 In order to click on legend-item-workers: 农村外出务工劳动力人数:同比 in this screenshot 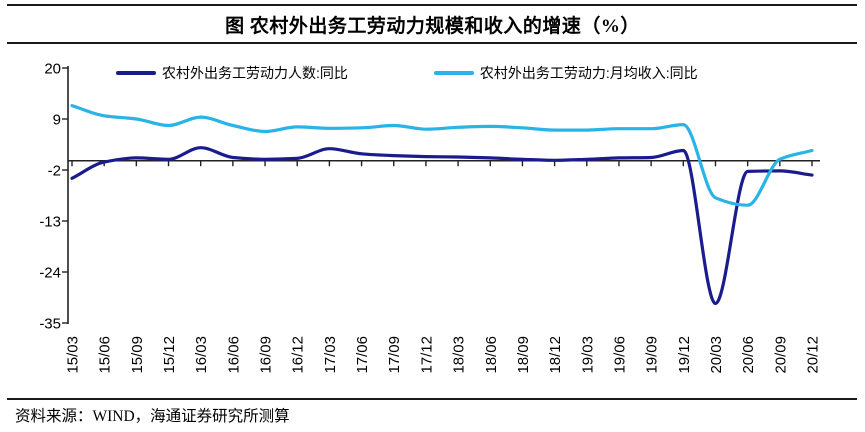, I will do `click(232, 73)`.